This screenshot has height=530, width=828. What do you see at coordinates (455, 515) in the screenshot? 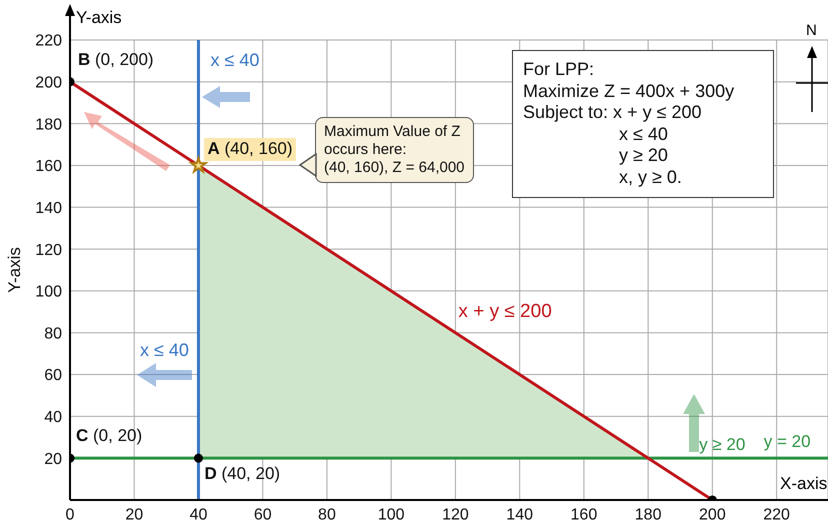
I see `x-tick-label: 120` at bounding box center [455, 515].